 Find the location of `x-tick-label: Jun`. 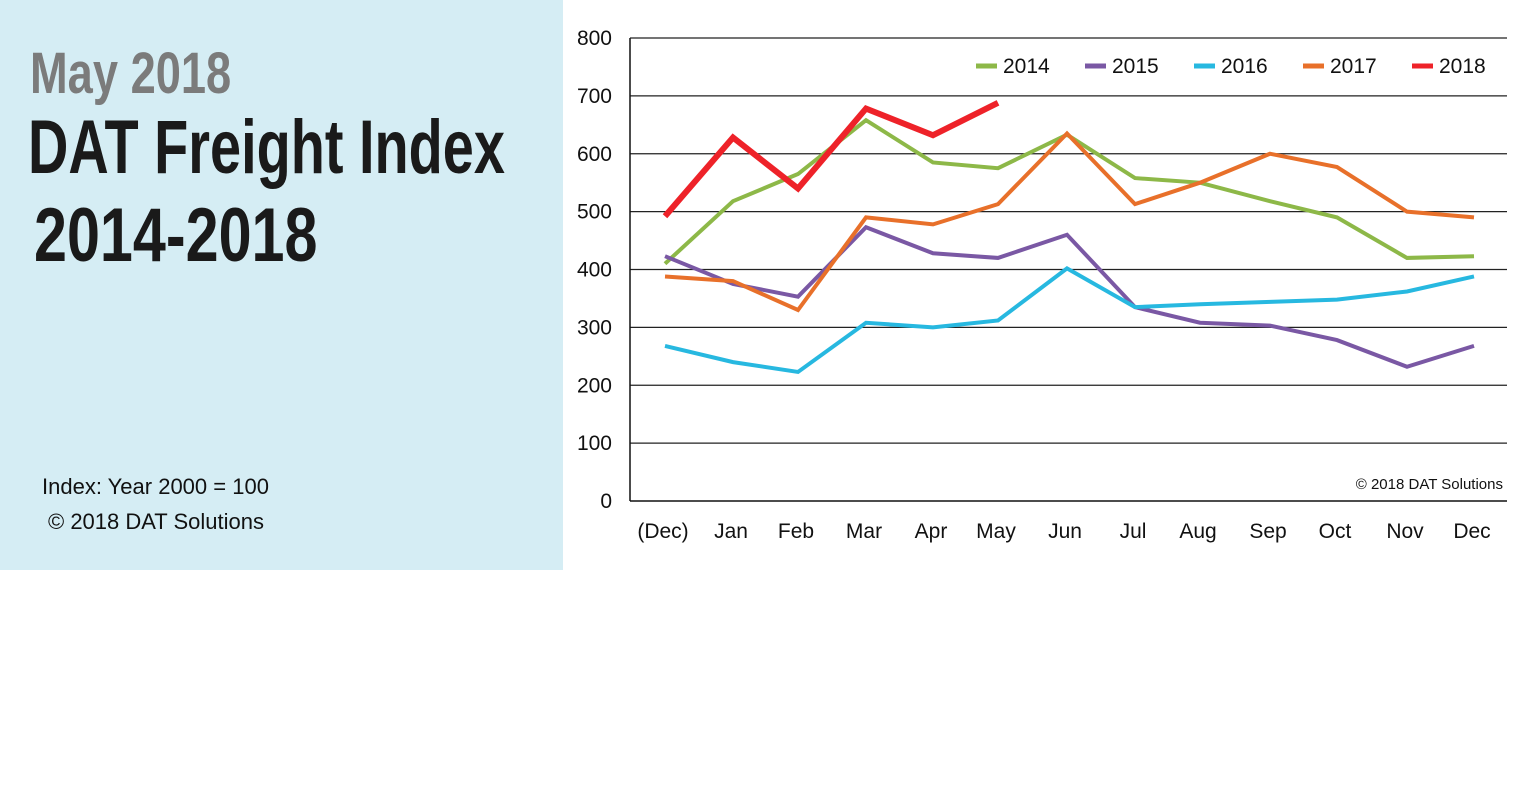

x-tick-label: Jun is located at coordinates (1065, 531).